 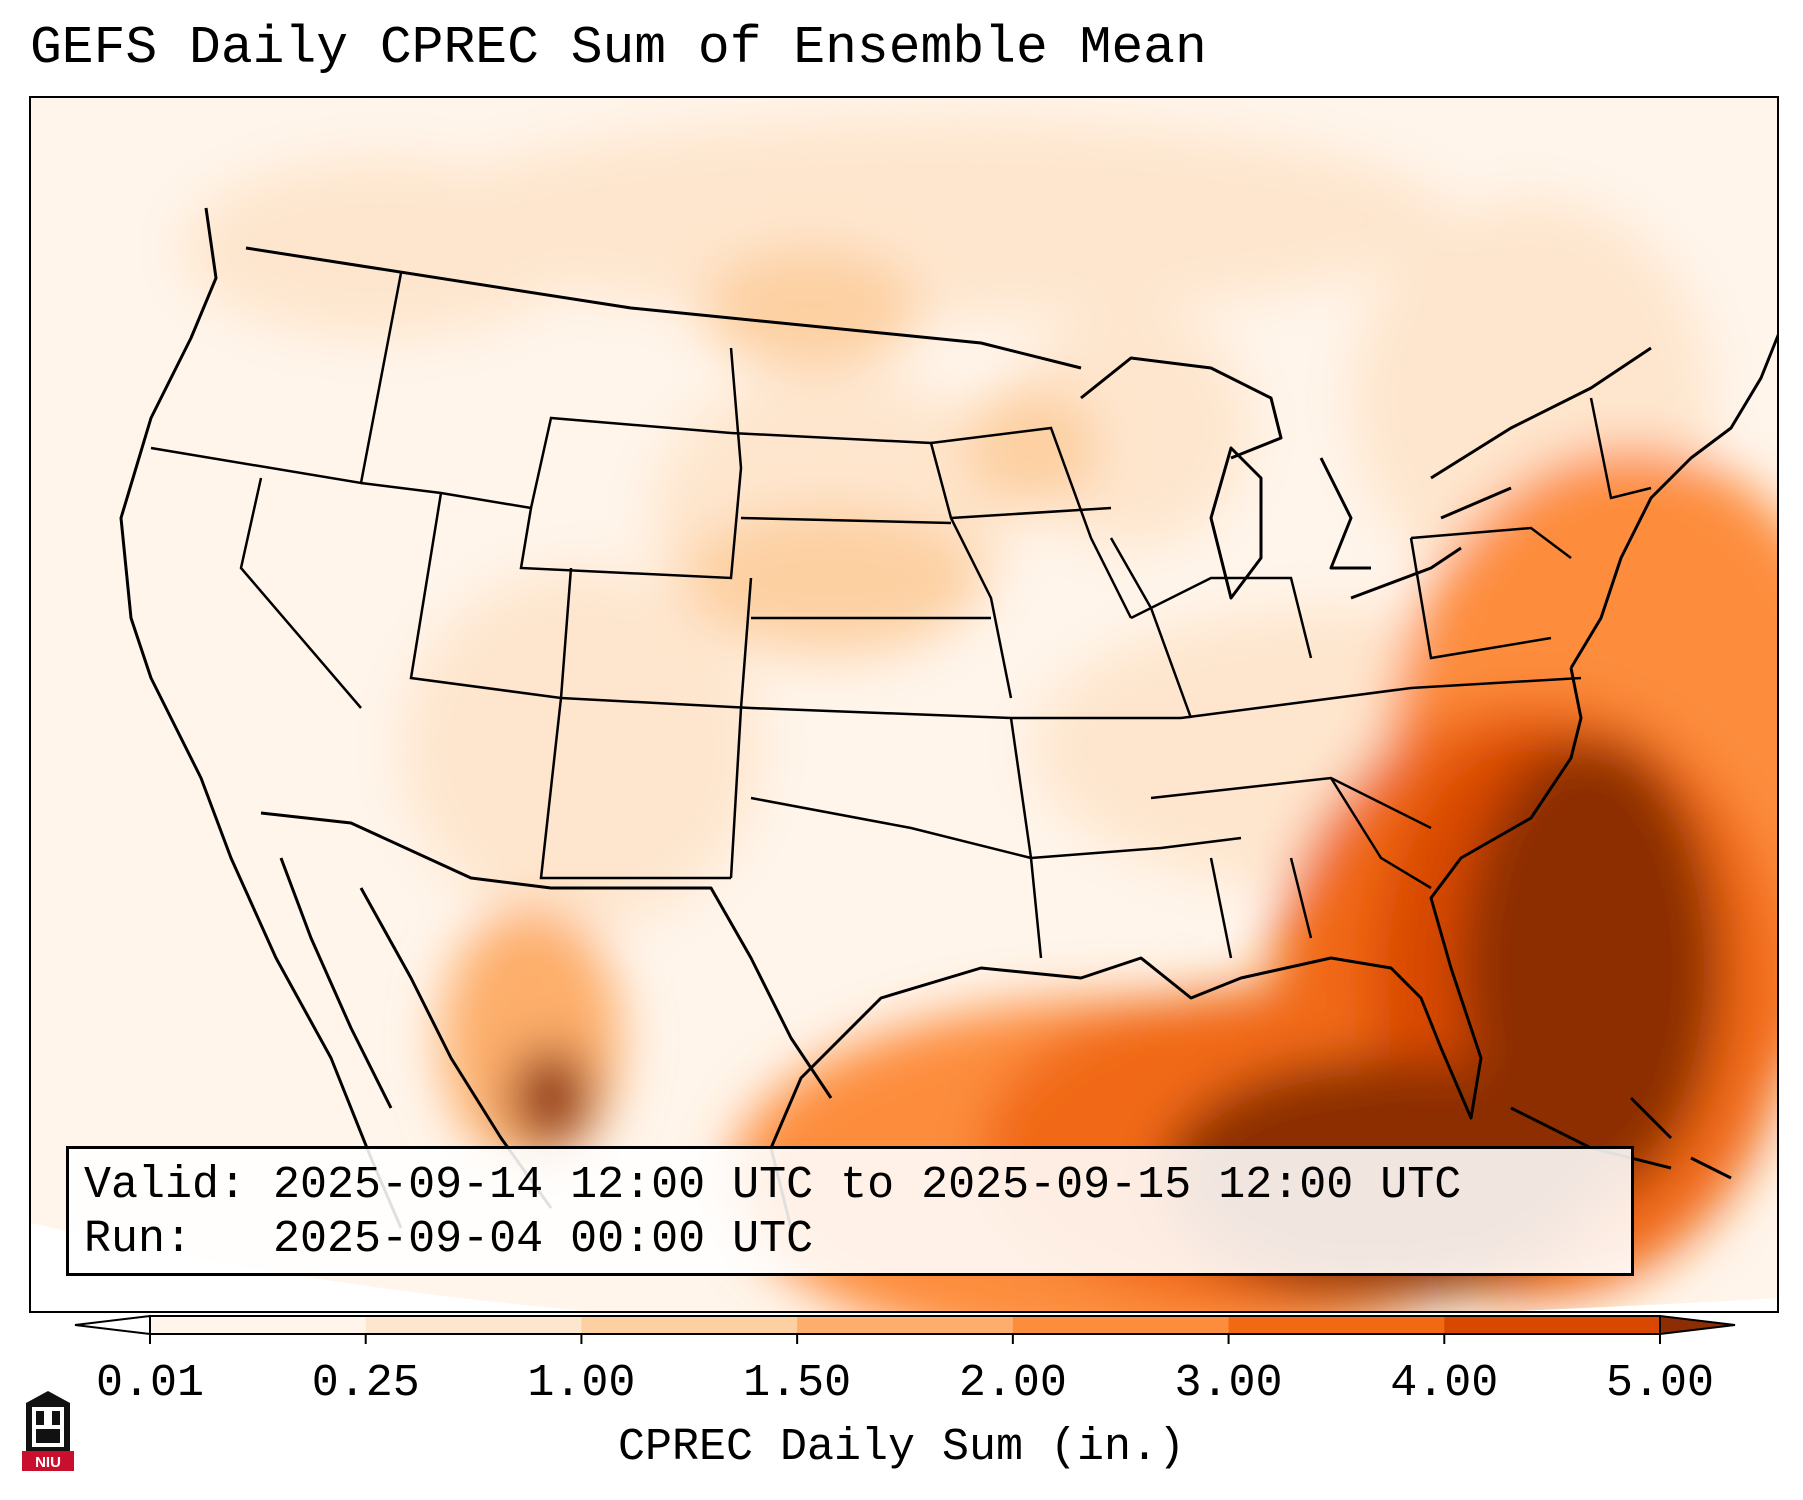 I want to click on colorbar-tick-label: 3.00, so click(x=1228, y=1383).